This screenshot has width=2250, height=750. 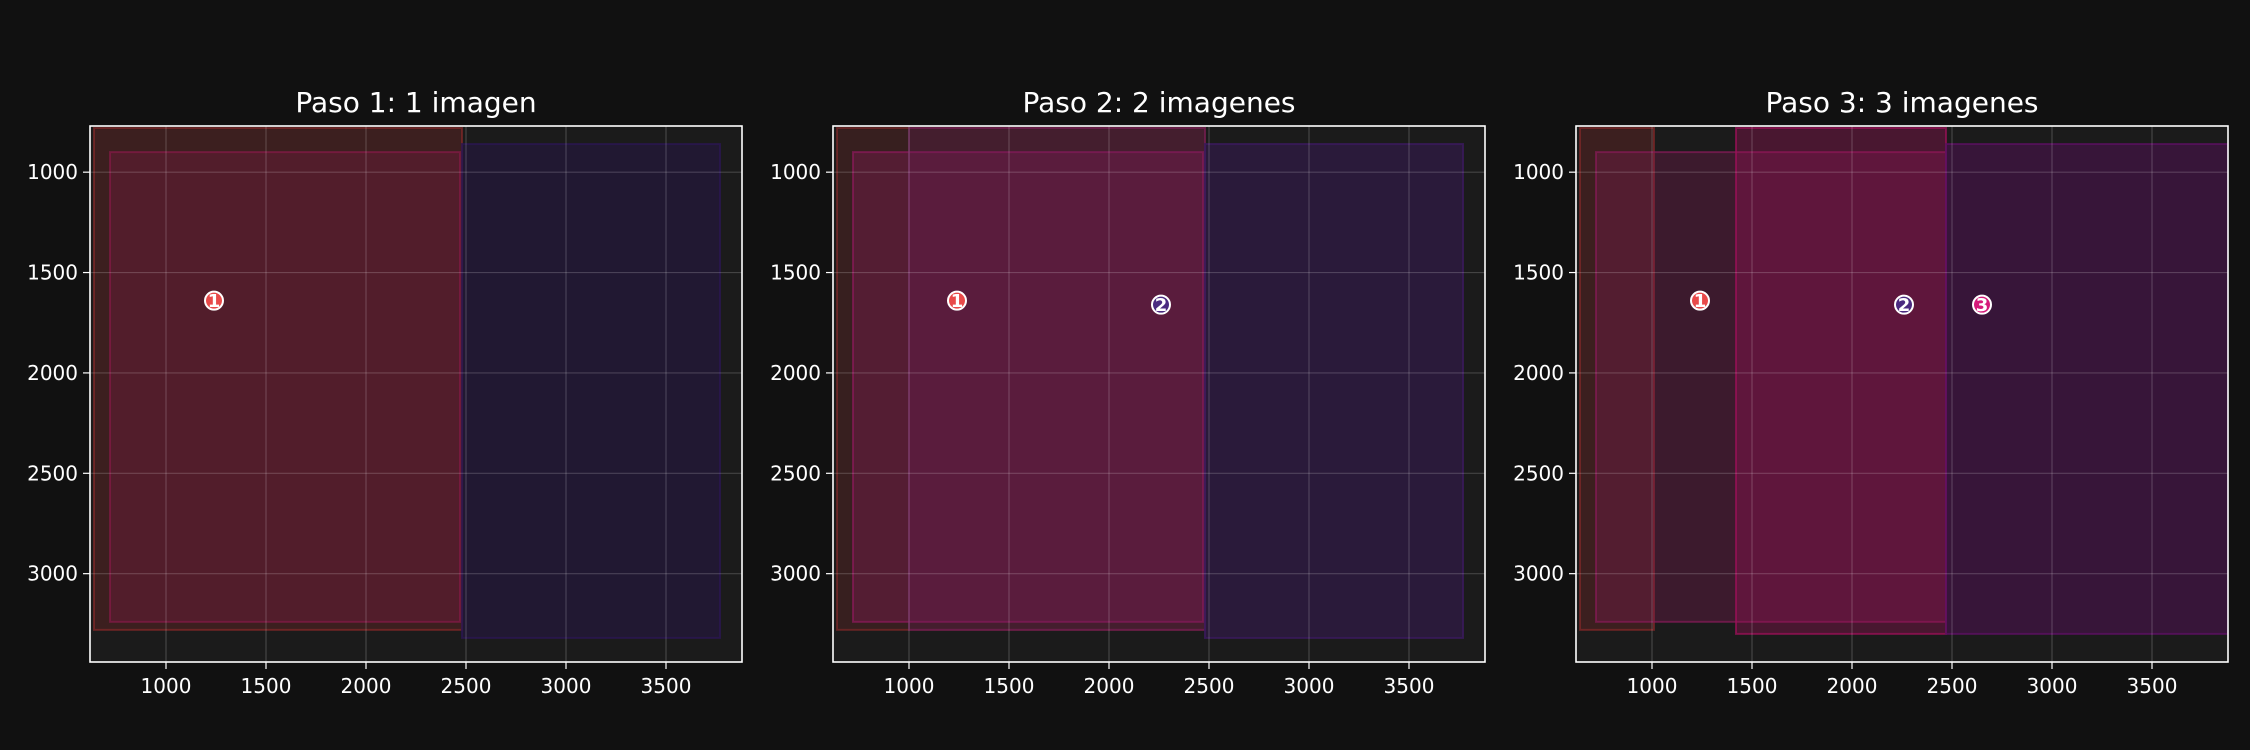 I want to click on point-label-3: 3, so click(x=1982, y=305).